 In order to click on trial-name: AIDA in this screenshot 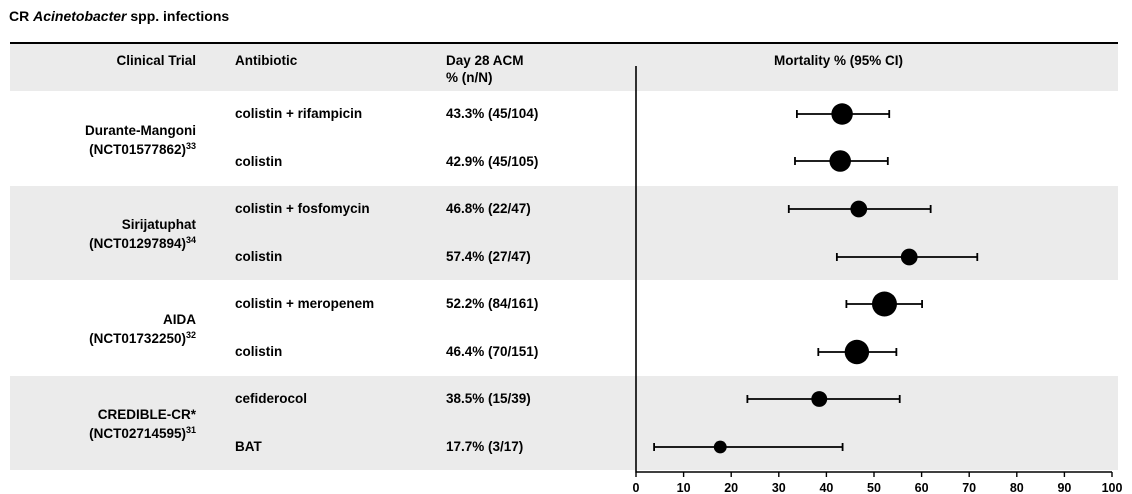, I will do `click(179, 319)`.